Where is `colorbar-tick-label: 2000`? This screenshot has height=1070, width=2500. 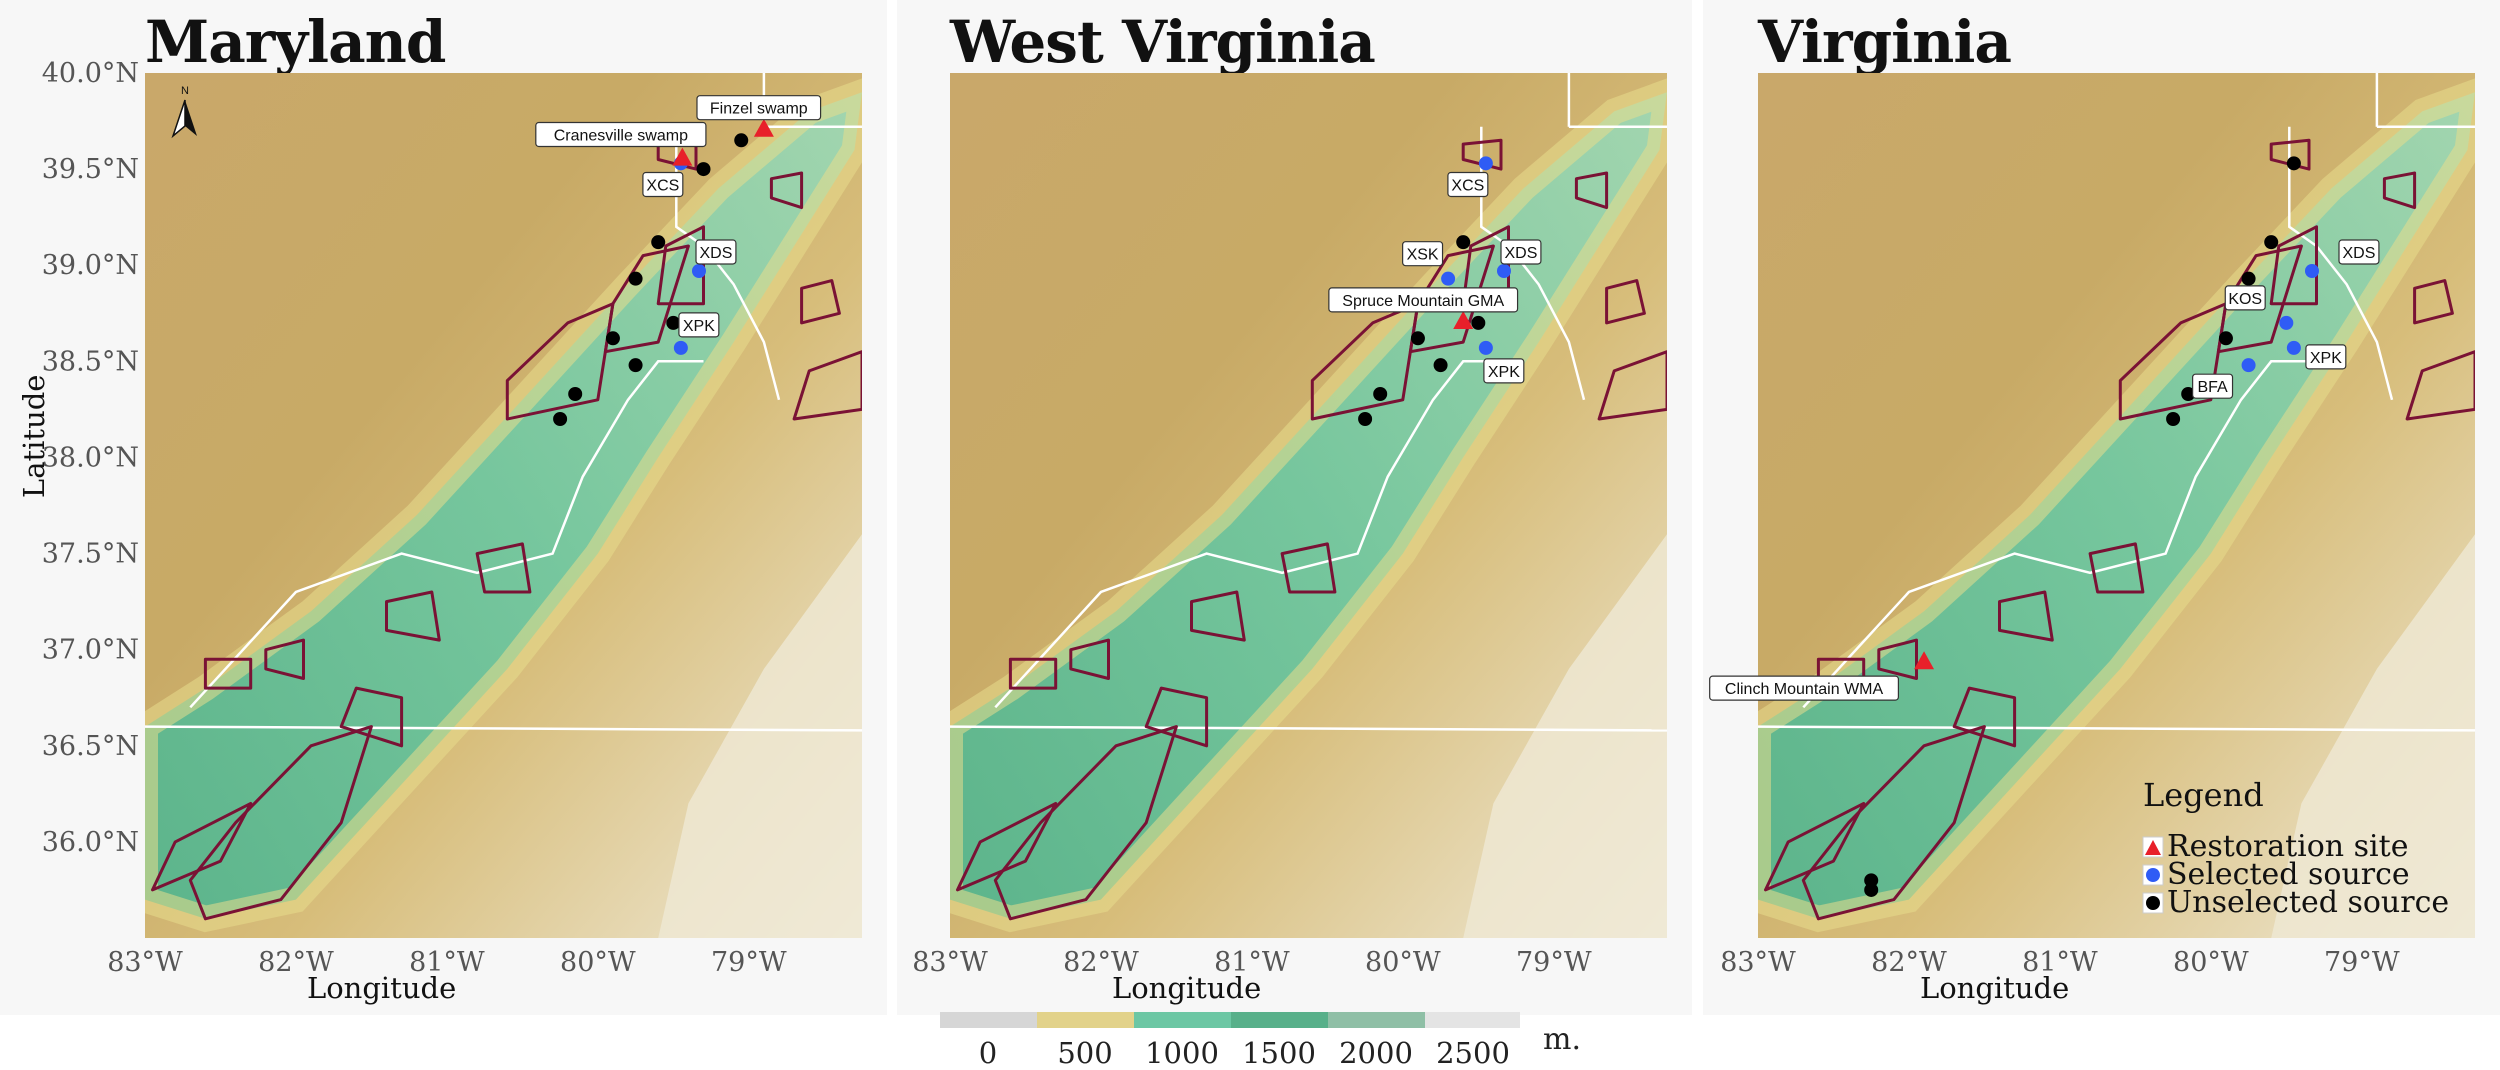 colorbar-tick-label: 2000 is located at coordinates (1376, 1053).